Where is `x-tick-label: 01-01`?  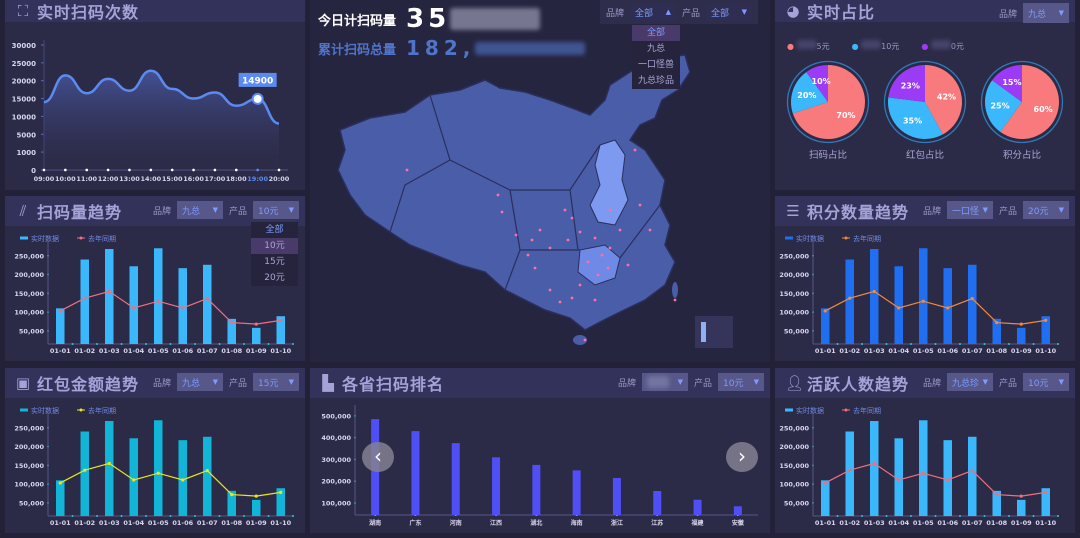
x-tick-label: 01-01 is located at coordinates (60, 351).